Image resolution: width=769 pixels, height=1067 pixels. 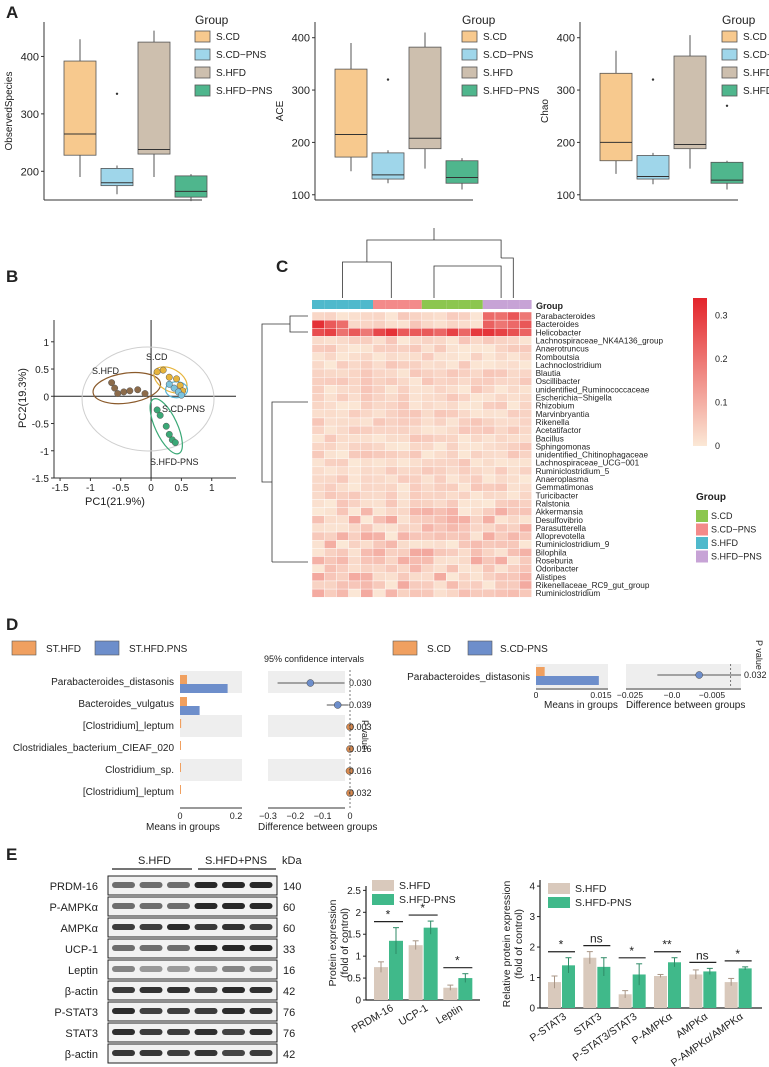 I want to click on pcoa-y-axis-label: PC2(19.3%), so click(x=23, y=398).